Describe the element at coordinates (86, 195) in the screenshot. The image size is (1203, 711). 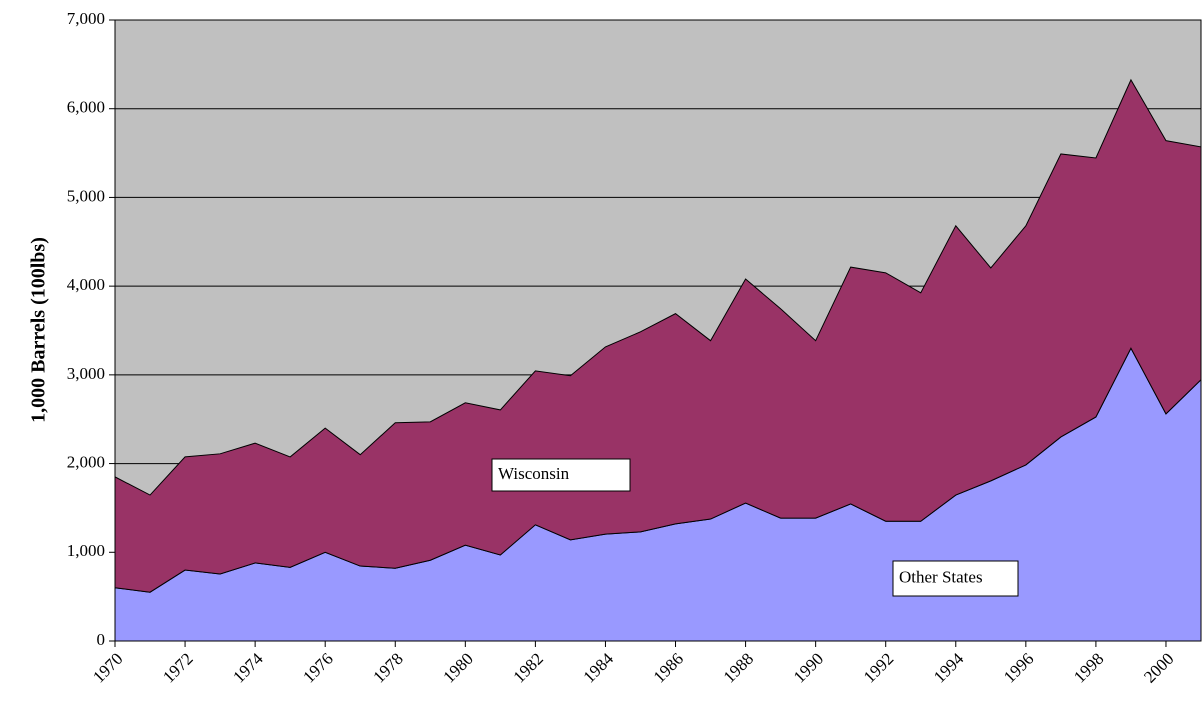
I see `y-tick-label: 5,000` at that location.